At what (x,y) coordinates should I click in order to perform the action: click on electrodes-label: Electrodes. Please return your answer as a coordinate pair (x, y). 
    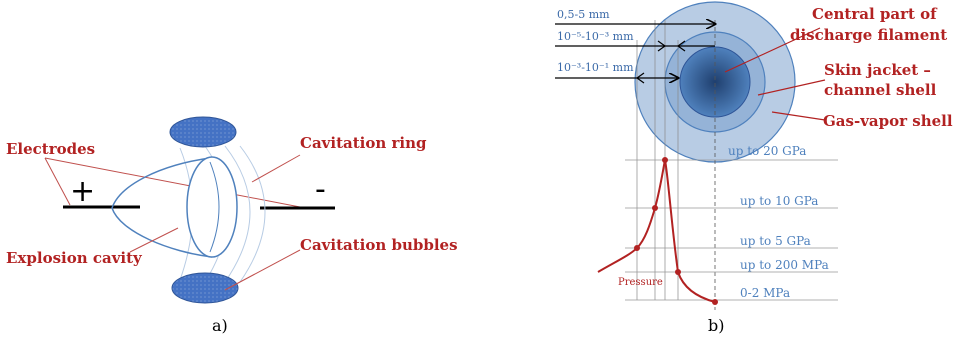
    Looking at the image, I should click on (50, 149).